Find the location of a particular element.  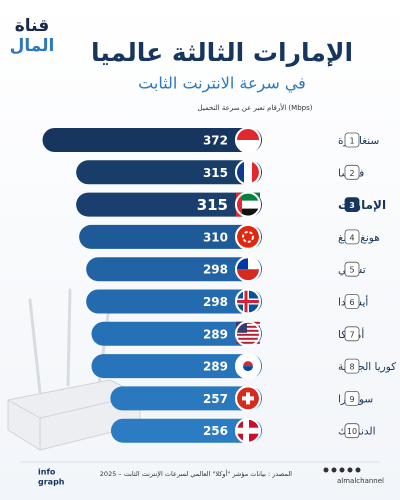

value-label: 372 is located at coordinates (215, 141).